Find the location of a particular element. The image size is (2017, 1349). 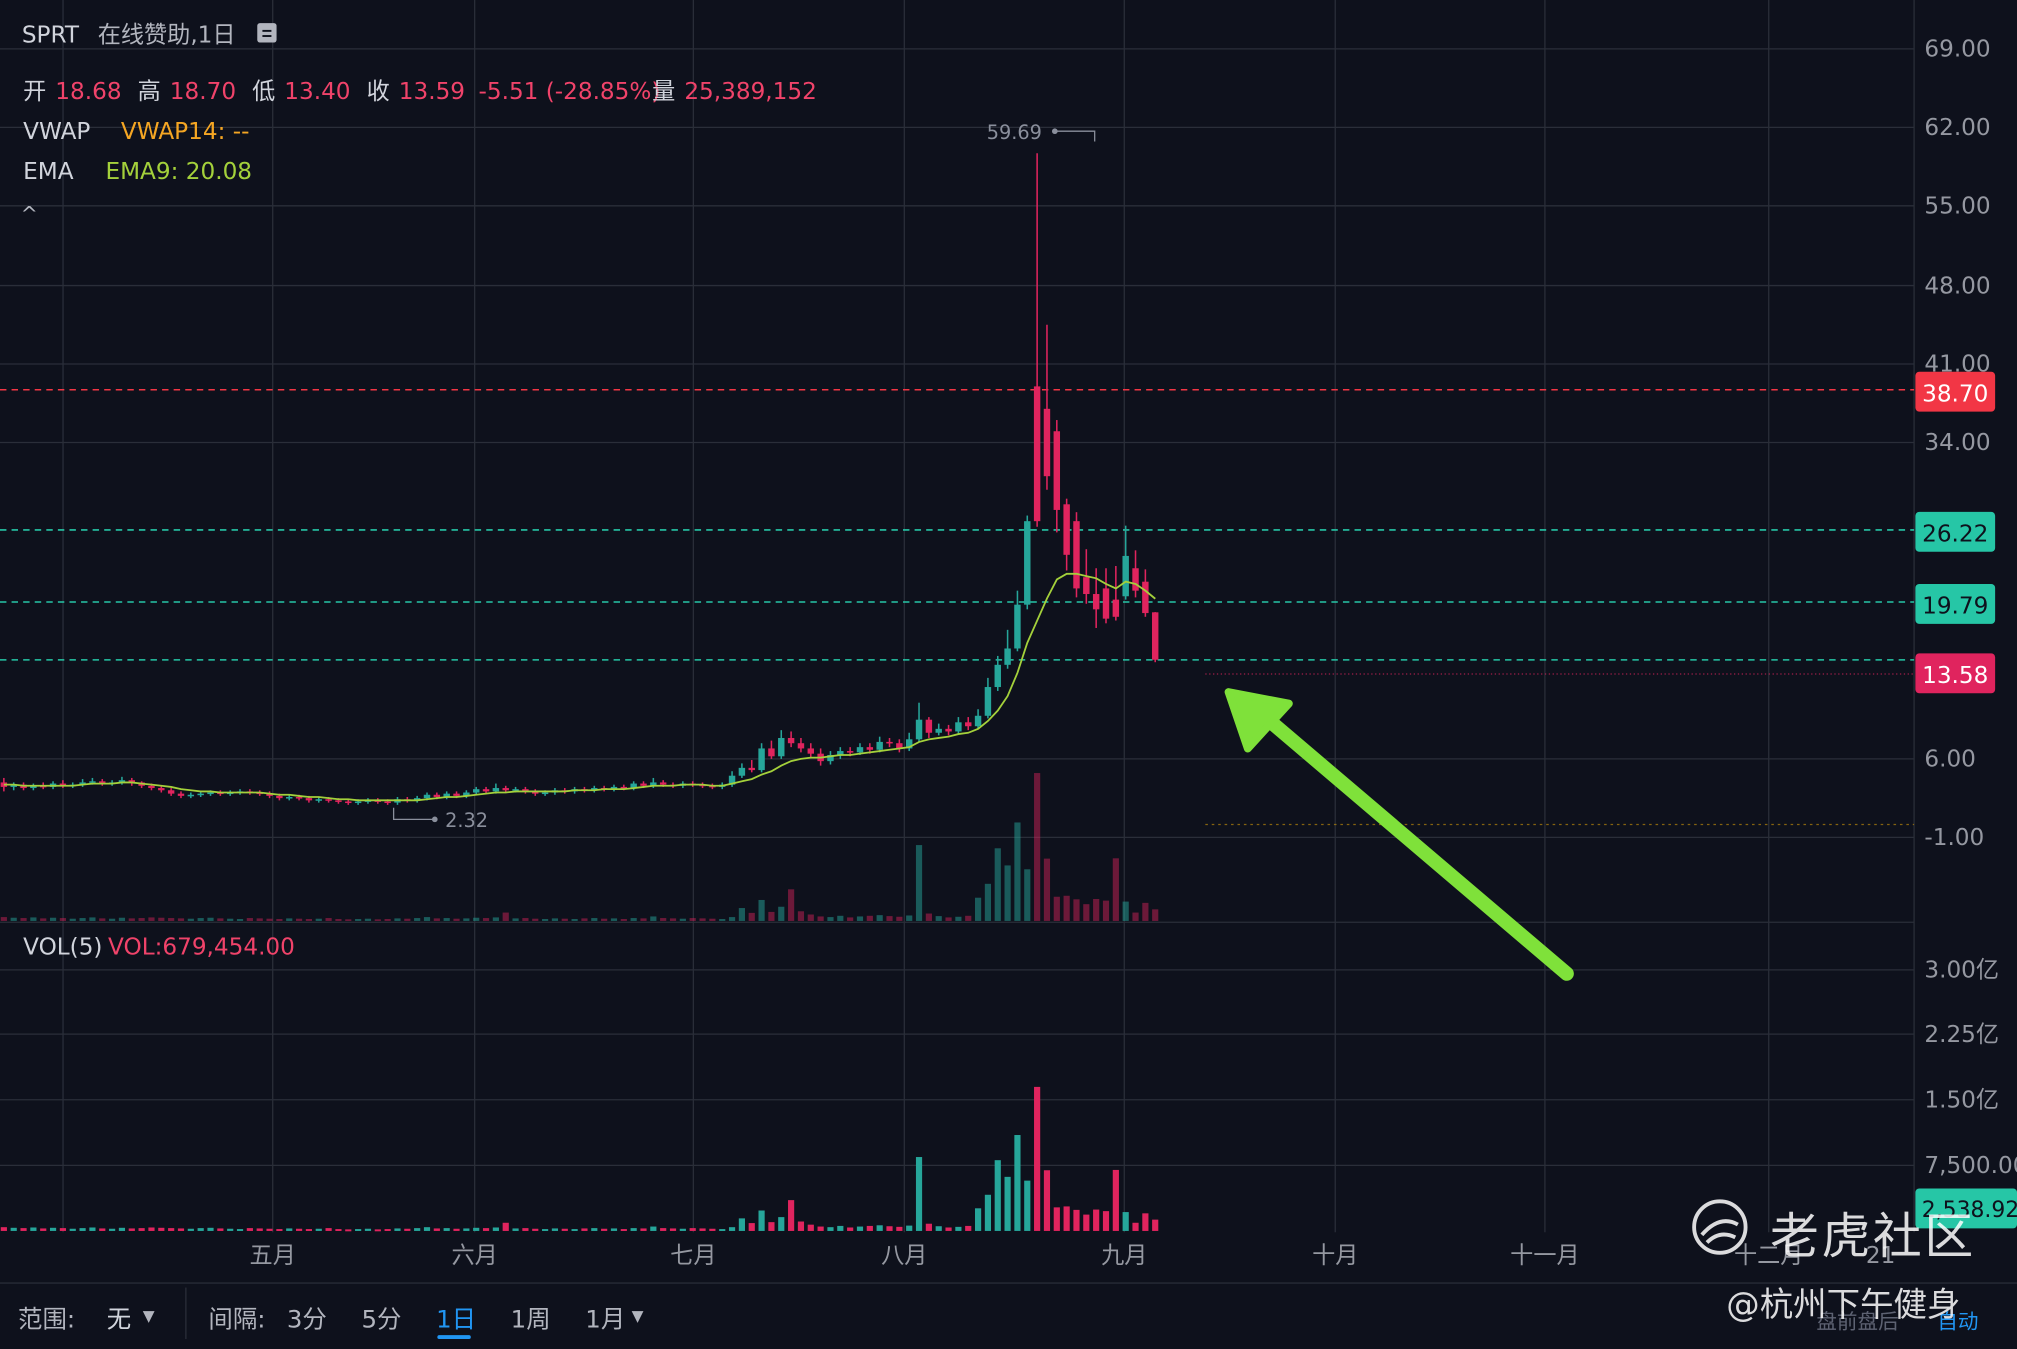

volume-tick-label: 2.25亿 is located at coordinates (1961, 1035).